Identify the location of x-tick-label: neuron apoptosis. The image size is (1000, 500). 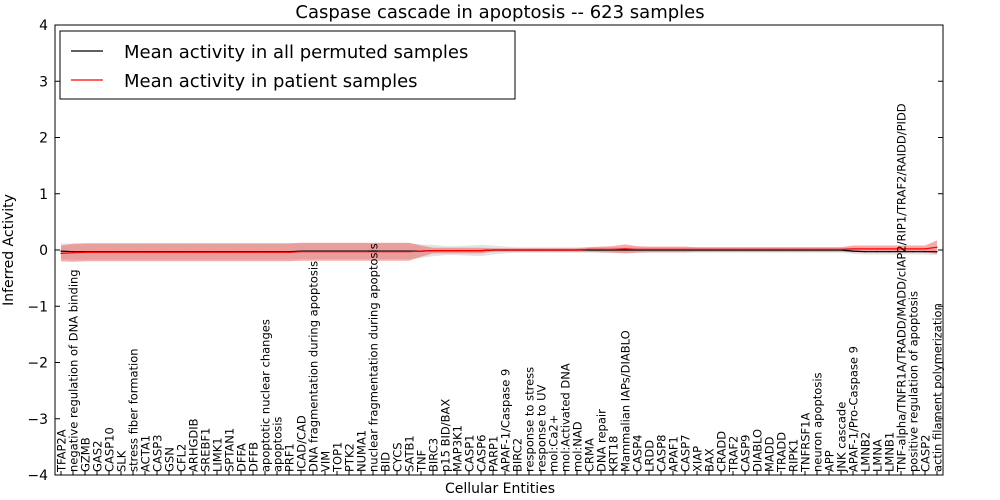
(818, 422).